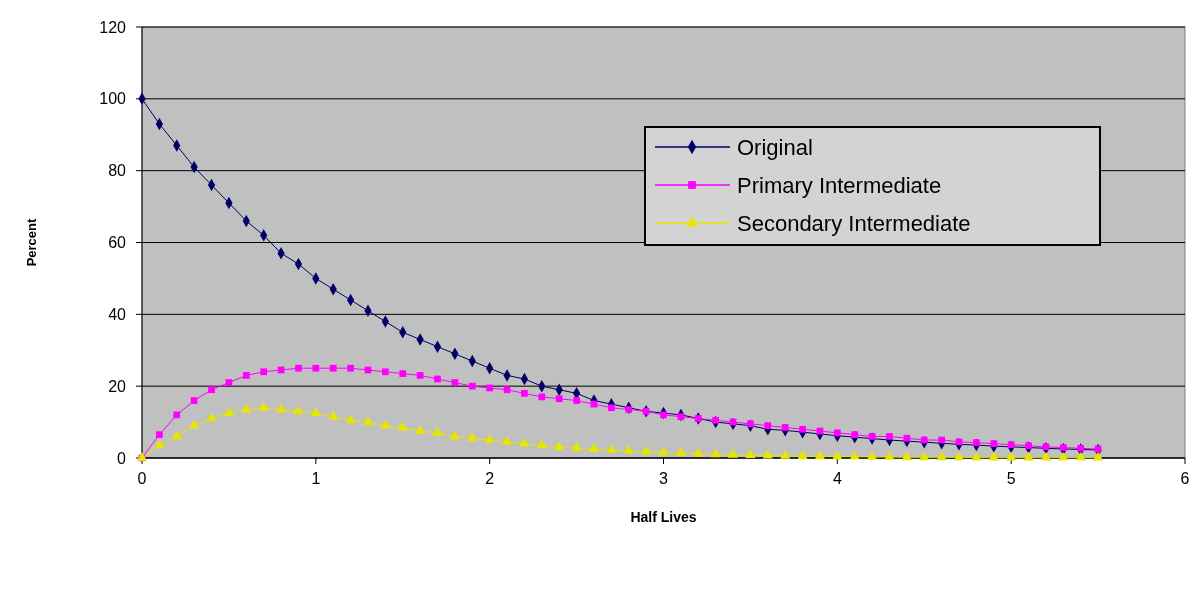 The width and height of the screenshot is (1204, 592). I want to click on x-tick-label: 3, so click(664, 478).